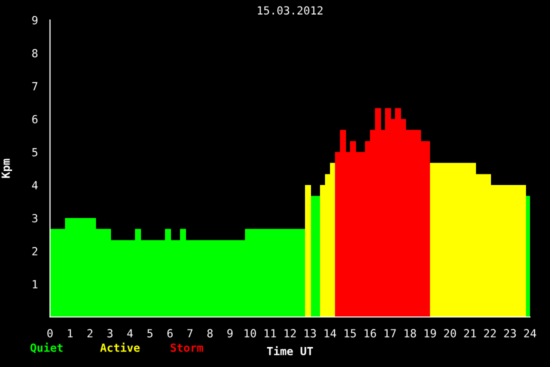  Describe the element at coordinates (430, 333) in the screenshot. I see `x-tick-label: 19` at that location.